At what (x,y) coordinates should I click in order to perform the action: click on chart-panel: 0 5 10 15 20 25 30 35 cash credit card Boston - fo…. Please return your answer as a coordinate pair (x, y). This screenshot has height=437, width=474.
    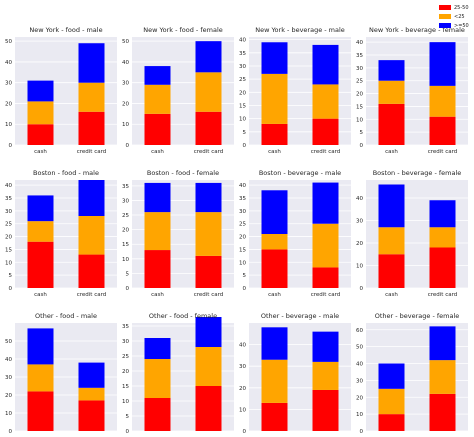
    Looking at the image, I should click on (178, 233).